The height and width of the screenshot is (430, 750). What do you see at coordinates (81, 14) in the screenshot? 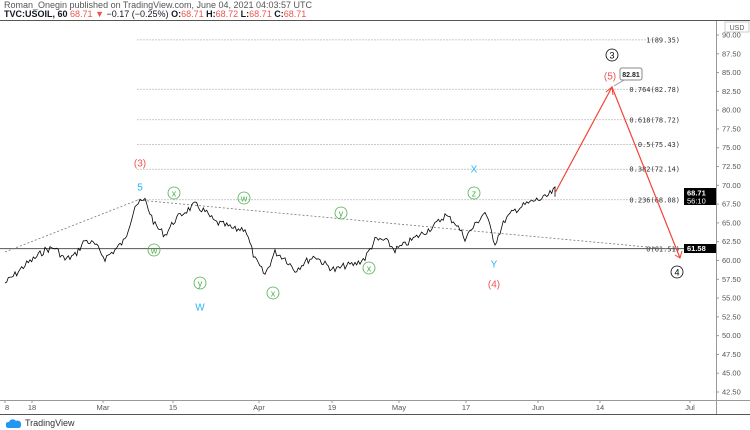
I see `last-price: 68.71` at bounding box center [81, 14].